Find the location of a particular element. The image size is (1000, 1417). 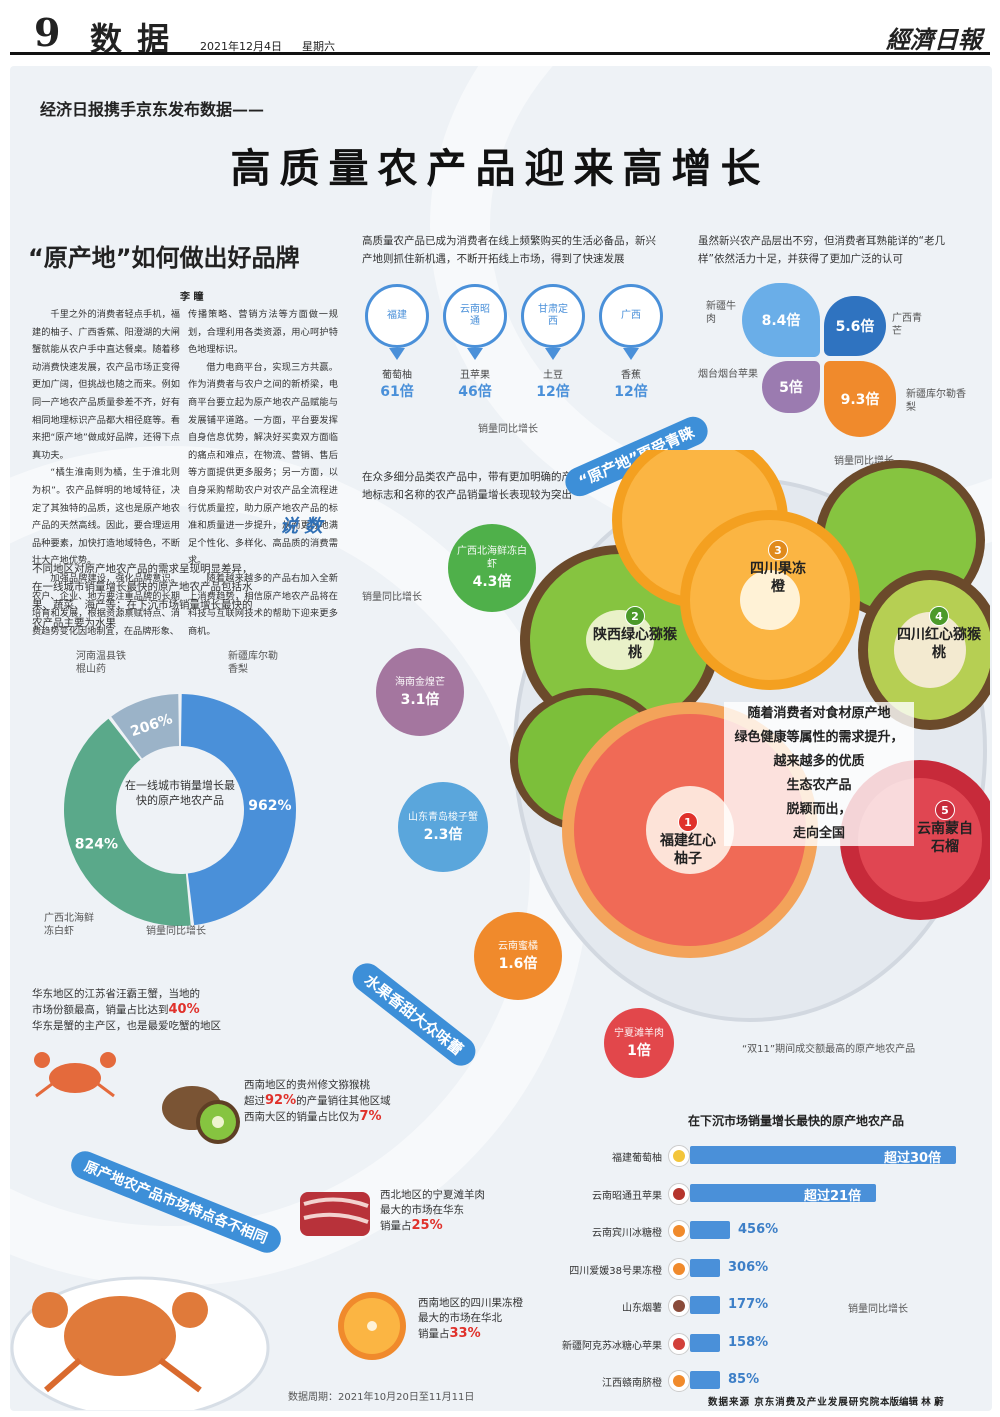

crab-icon is located at coordinates (75, 1075).